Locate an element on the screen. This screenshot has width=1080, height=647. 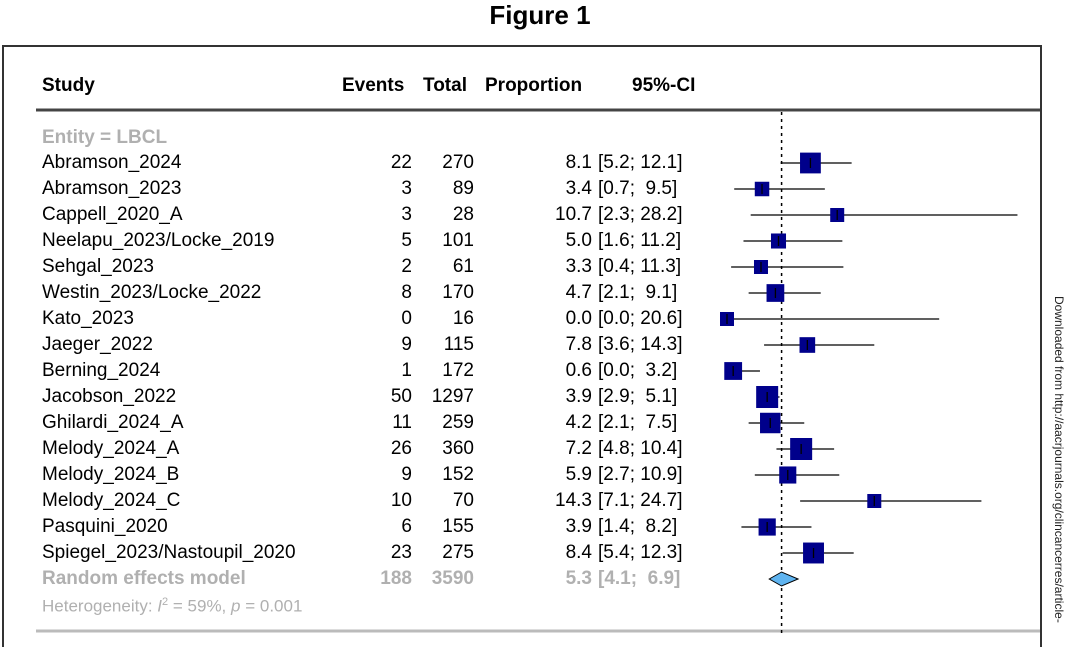
study-events: 0 is located at coordinates (406, 318).